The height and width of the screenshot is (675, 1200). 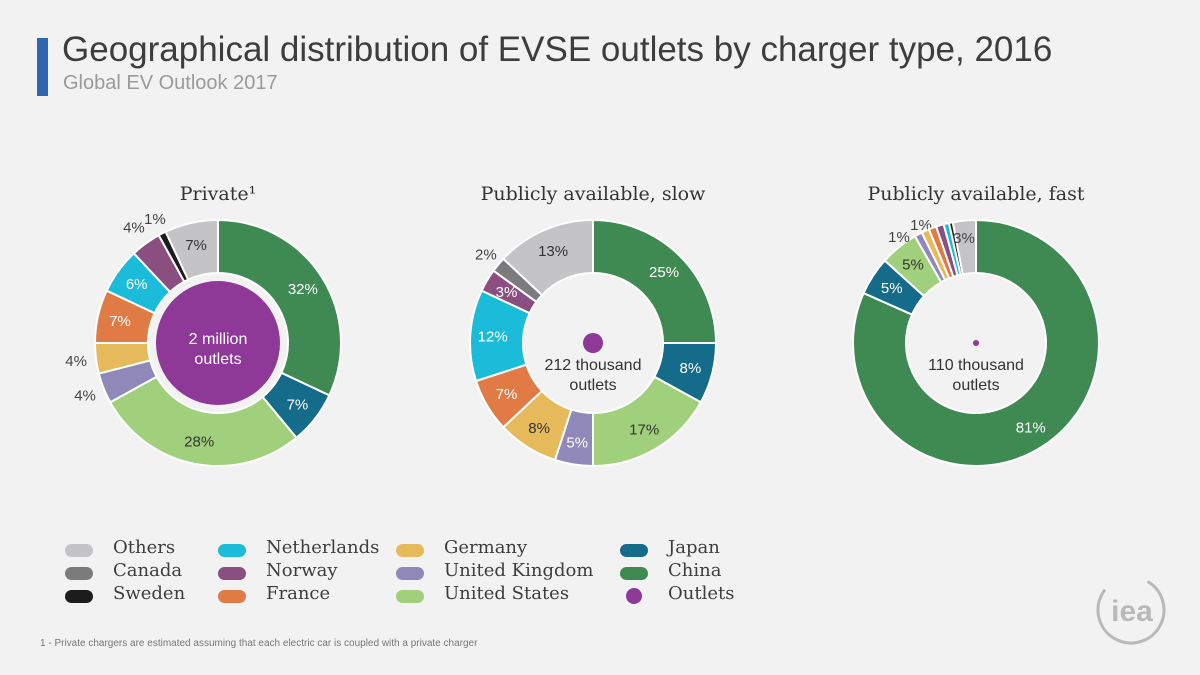 I want to click on data-label-united-kingdom: 4%, so click(x=85, y=396).